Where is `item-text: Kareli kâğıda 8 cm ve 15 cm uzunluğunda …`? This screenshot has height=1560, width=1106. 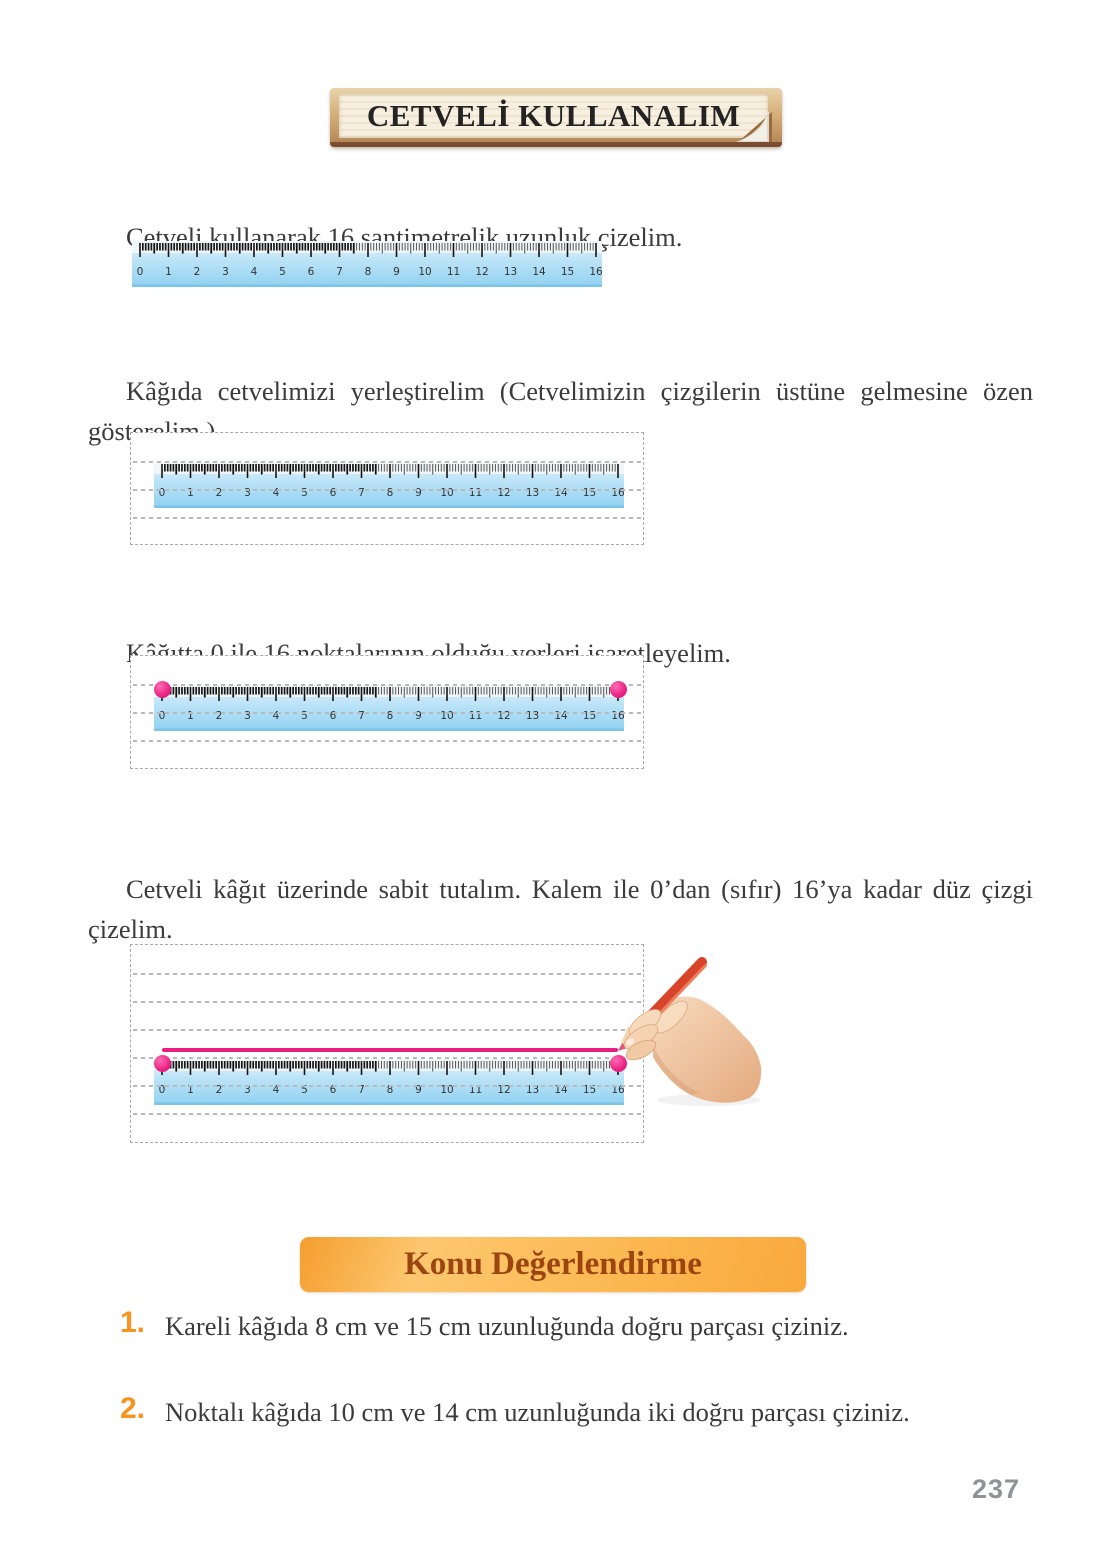 item-text: Kareli kâğıda 8 cm ve 15 cm uzunluğunda … is located at coordinates (507, 1326).